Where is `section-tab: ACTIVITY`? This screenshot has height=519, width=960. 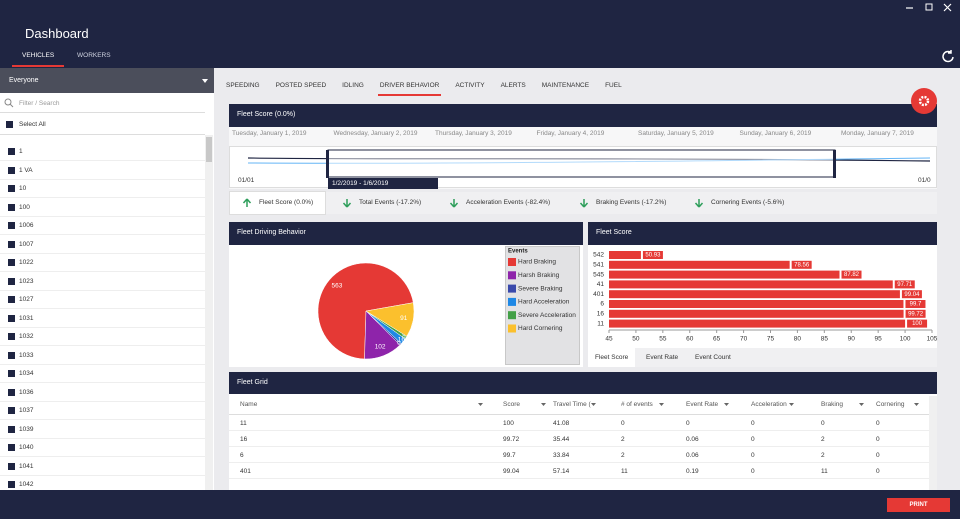 section-tab: ACTIVITY is located at coordinates (470, 85).